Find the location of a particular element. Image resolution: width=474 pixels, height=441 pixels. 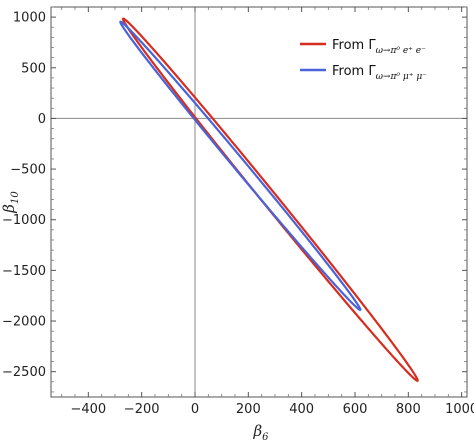

y-tick-label: 1000 is located at coordinates (29, 18).